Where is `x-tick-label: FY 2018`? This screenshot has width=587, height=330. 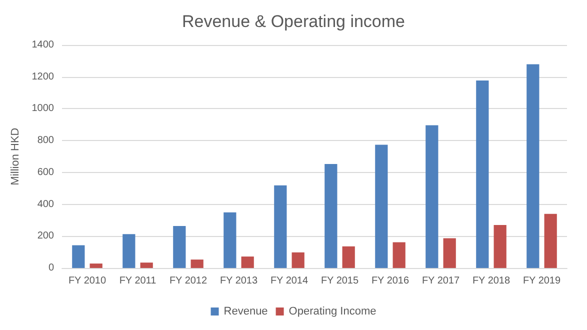 x-tick-label: FY 2018 is located at coordinates (491, 281).